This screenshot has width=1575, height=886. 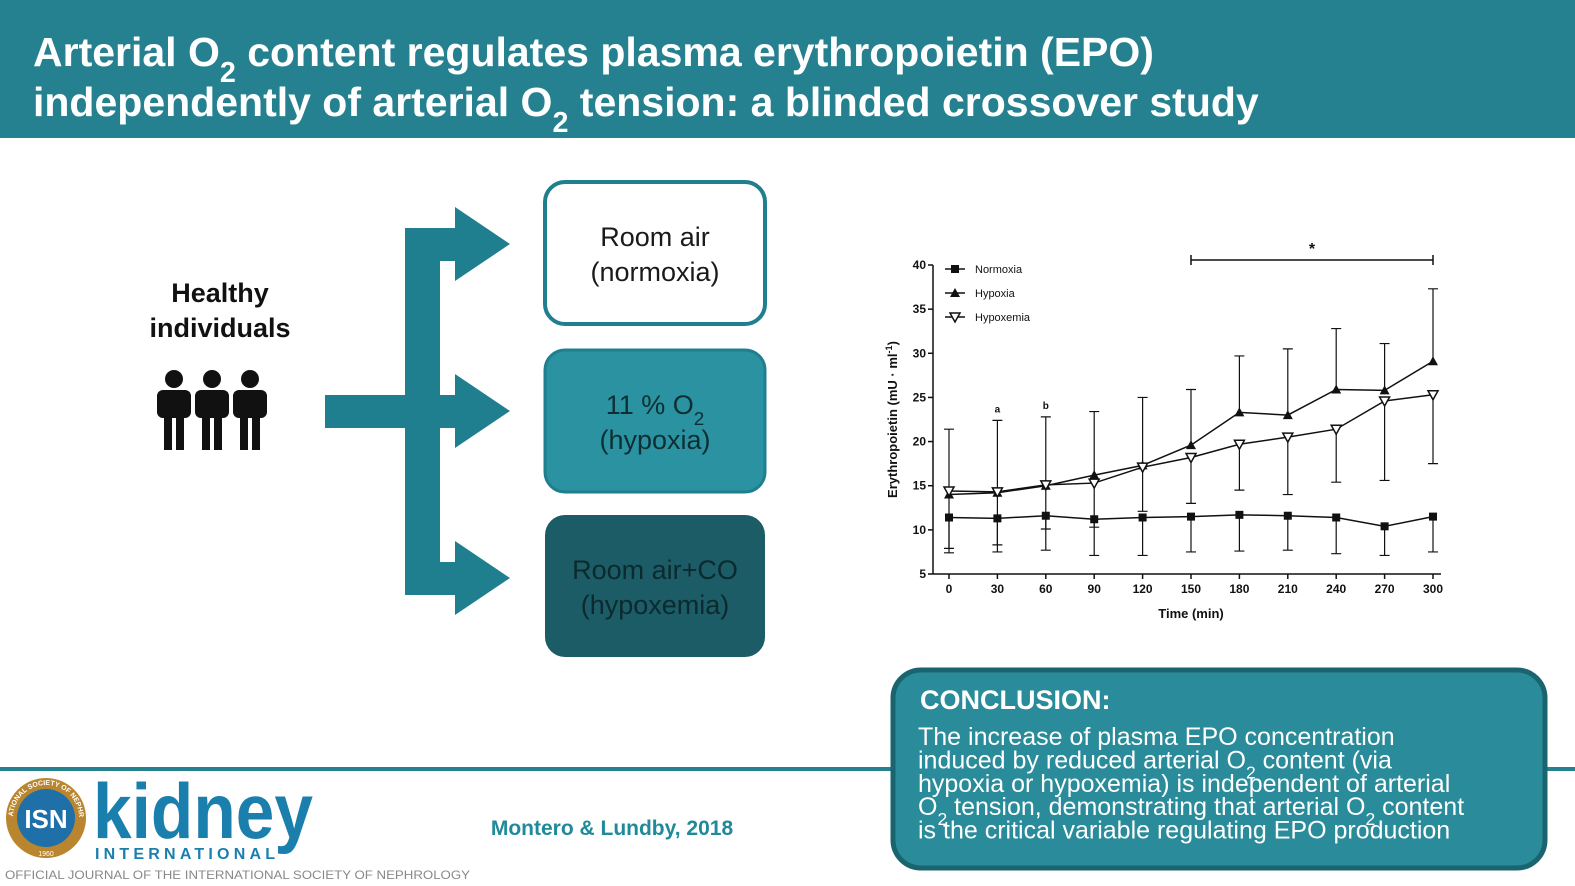 What do you see at coordinates (892, 425) in the screenshot?
I see `y-axis-label-part: Erythropoietin (mU · ml` at bounding box center [892, 425].